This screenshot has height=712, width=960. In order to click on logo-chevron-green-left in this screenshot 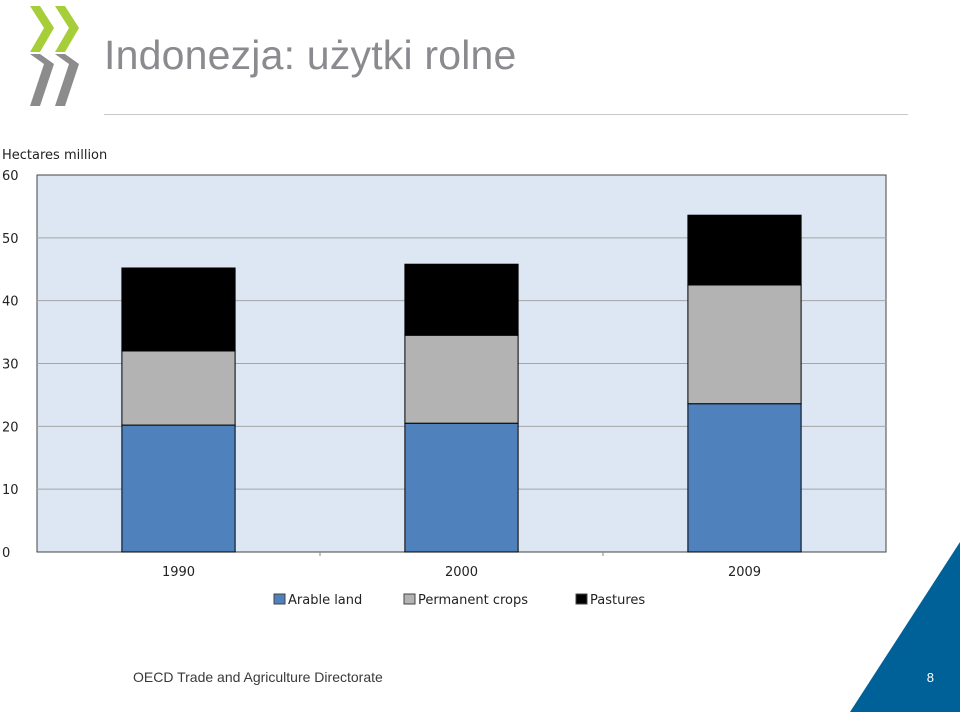, I will do `click(42, 29)`.